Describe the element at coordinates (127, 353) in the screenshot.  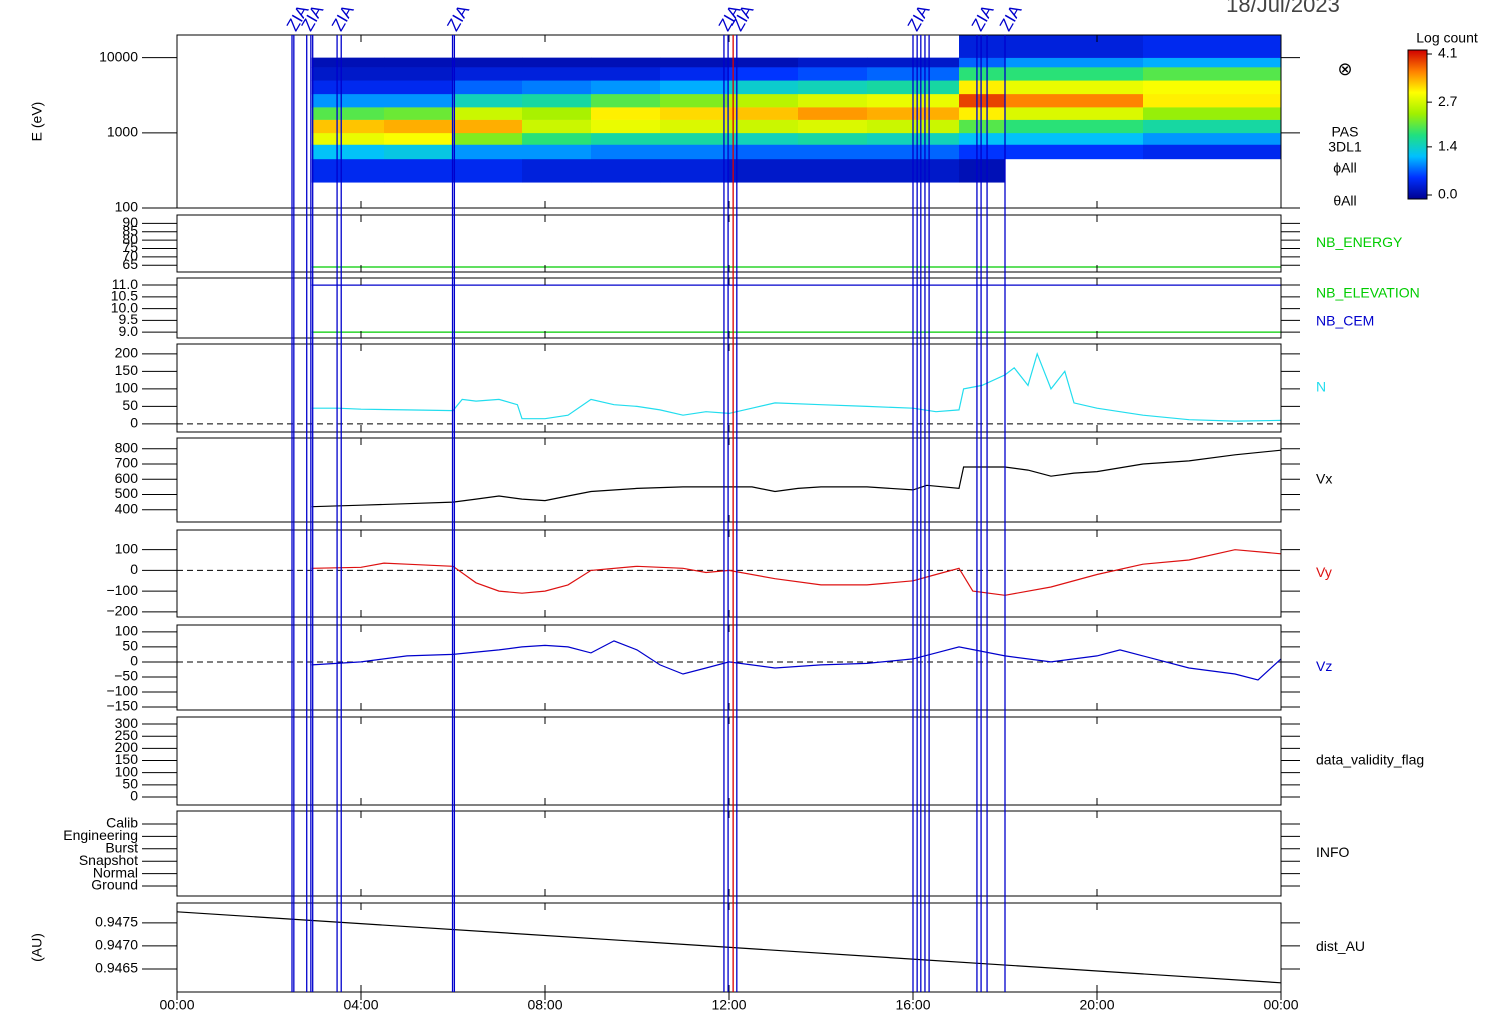
I see `y-tick-label: 200` at that location.